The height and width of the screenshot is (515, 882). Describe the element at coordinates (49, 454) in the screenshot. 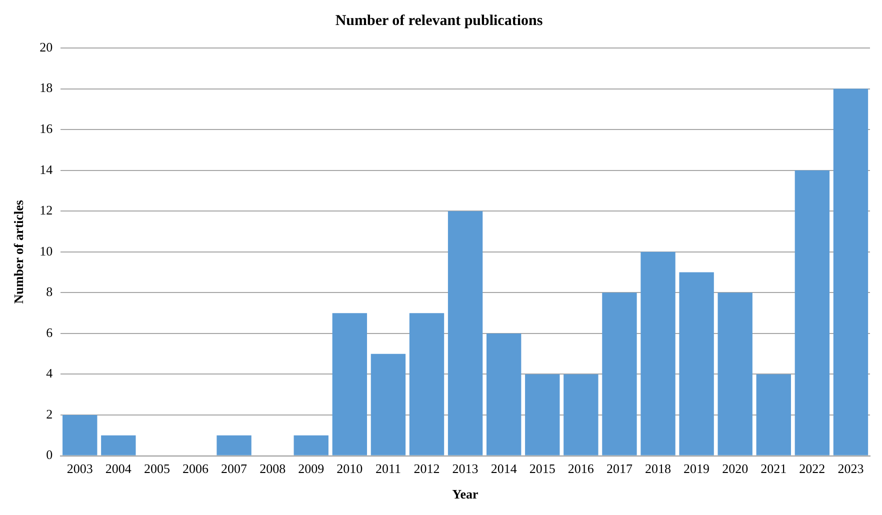

I see `y-tick-label: 0` at that location.